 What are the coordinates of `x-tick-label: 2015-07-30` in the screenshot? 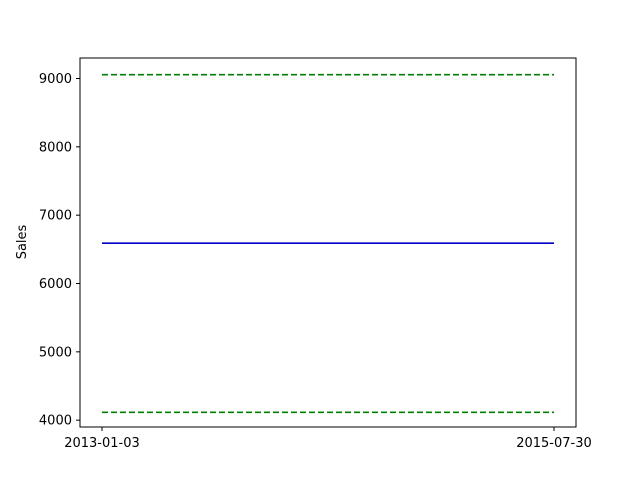 It's located at (554, 443).